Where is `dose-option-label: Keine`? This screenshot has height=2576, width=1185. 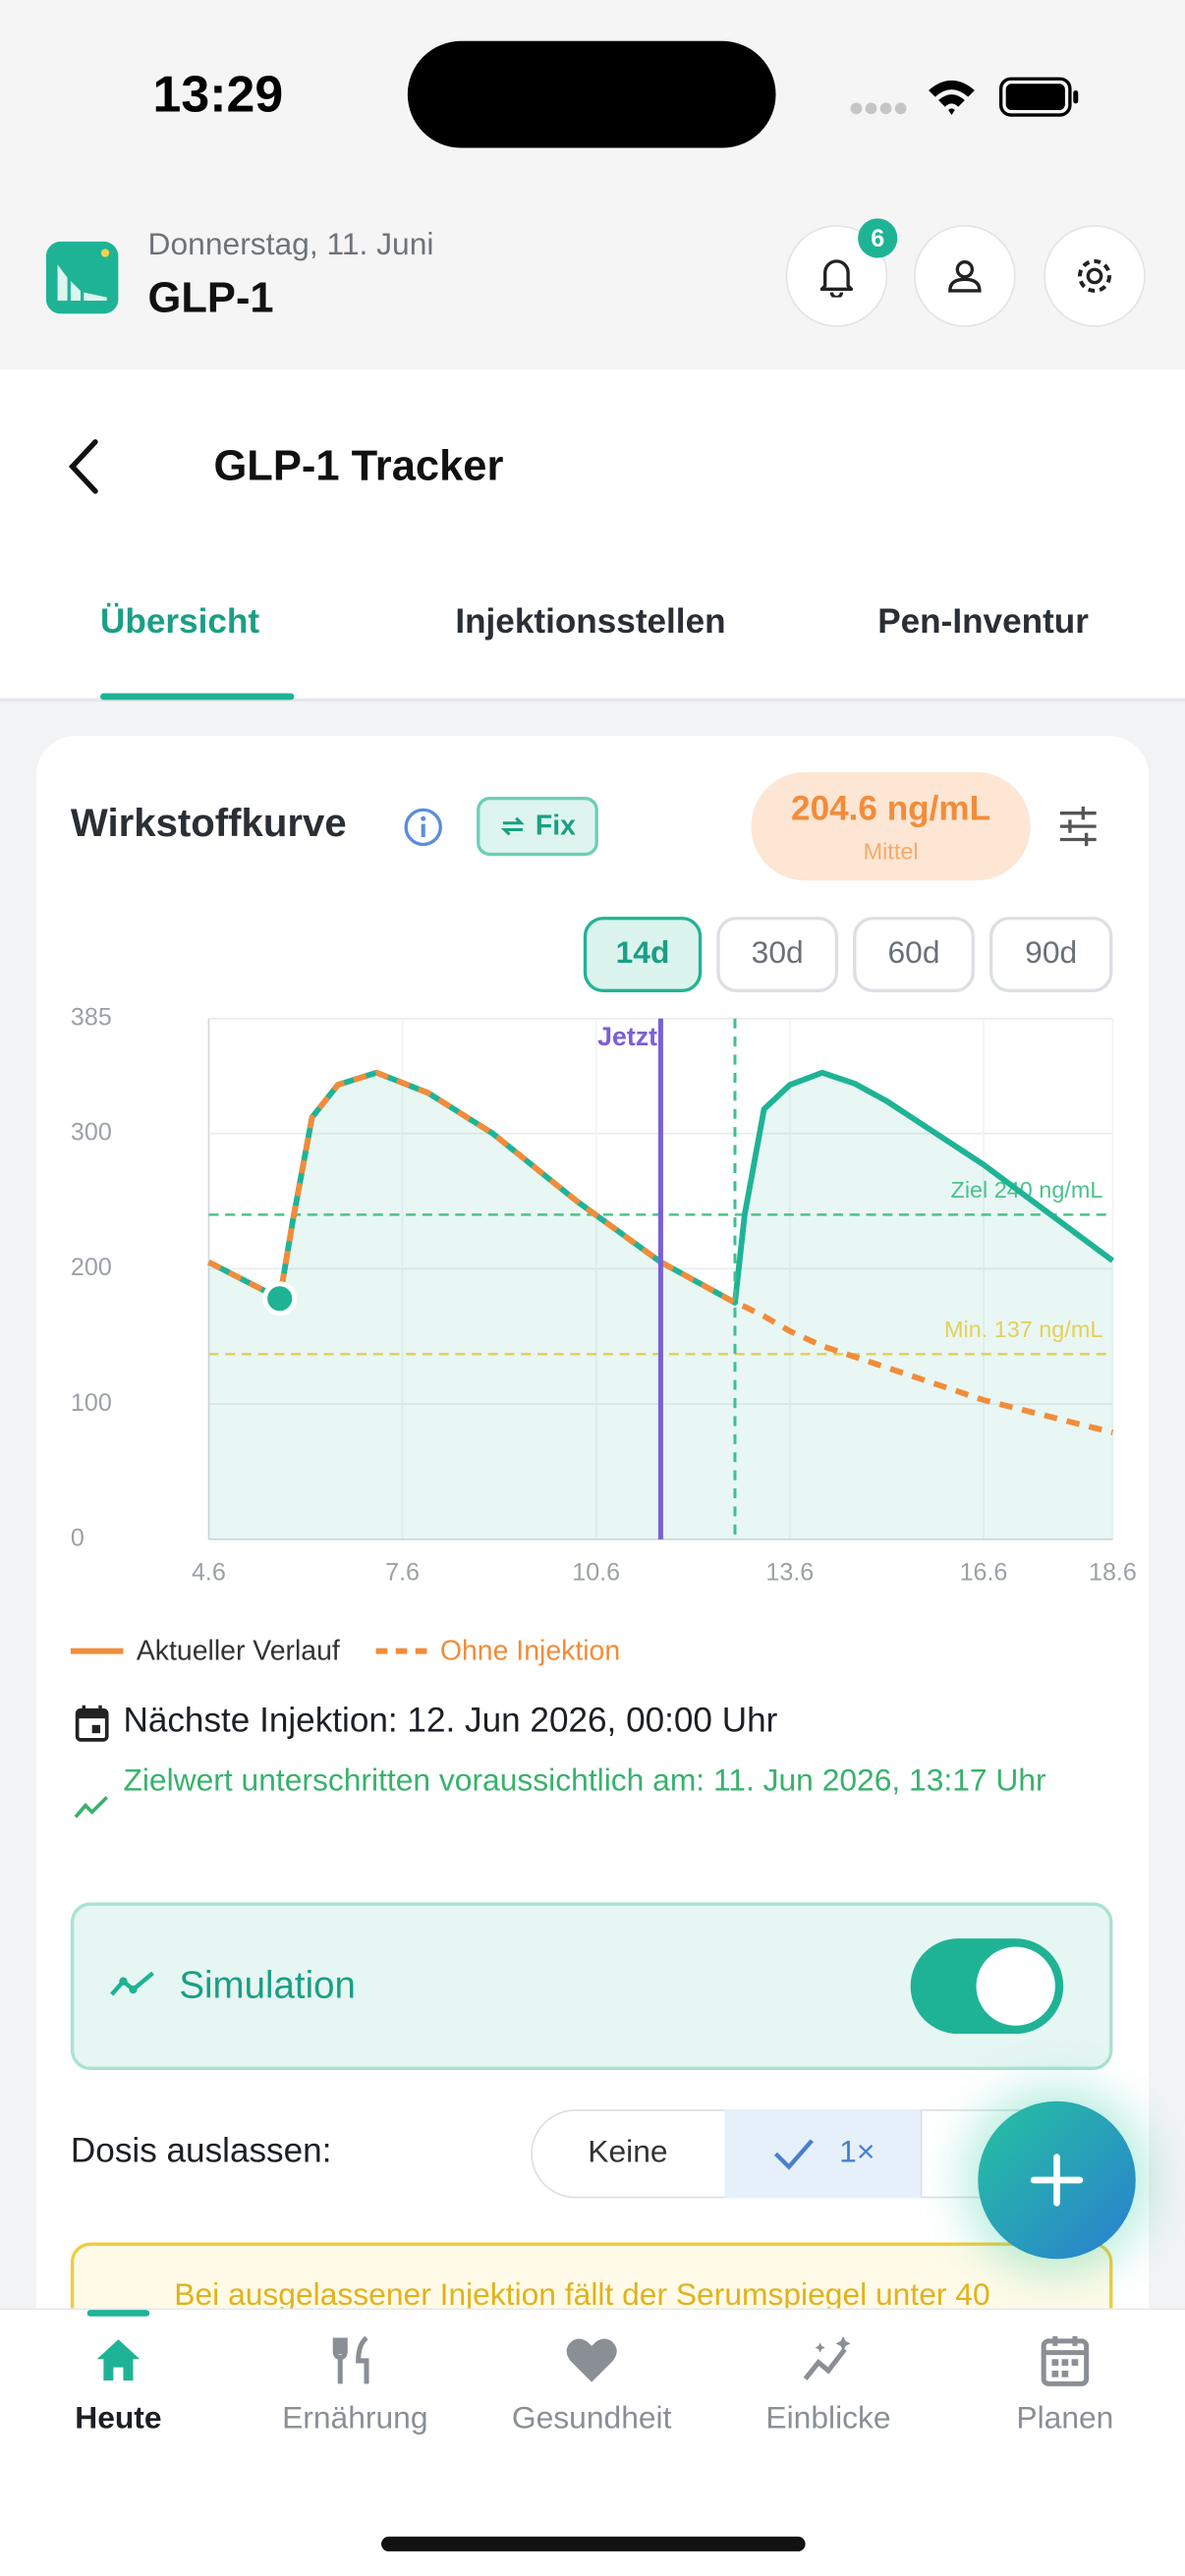
dose-option-label: Keine is located at coordinates (628, 2152).